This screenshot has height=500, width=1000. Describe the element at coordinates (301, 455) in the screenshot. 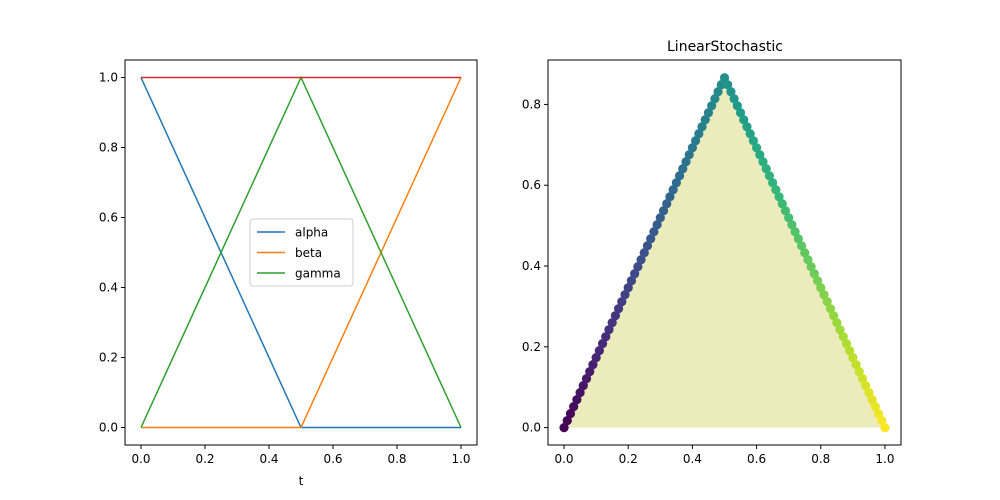

I see `left-x-ticks: 0.0 0.2 0.4 0.6 0.8 1.0` at that location.